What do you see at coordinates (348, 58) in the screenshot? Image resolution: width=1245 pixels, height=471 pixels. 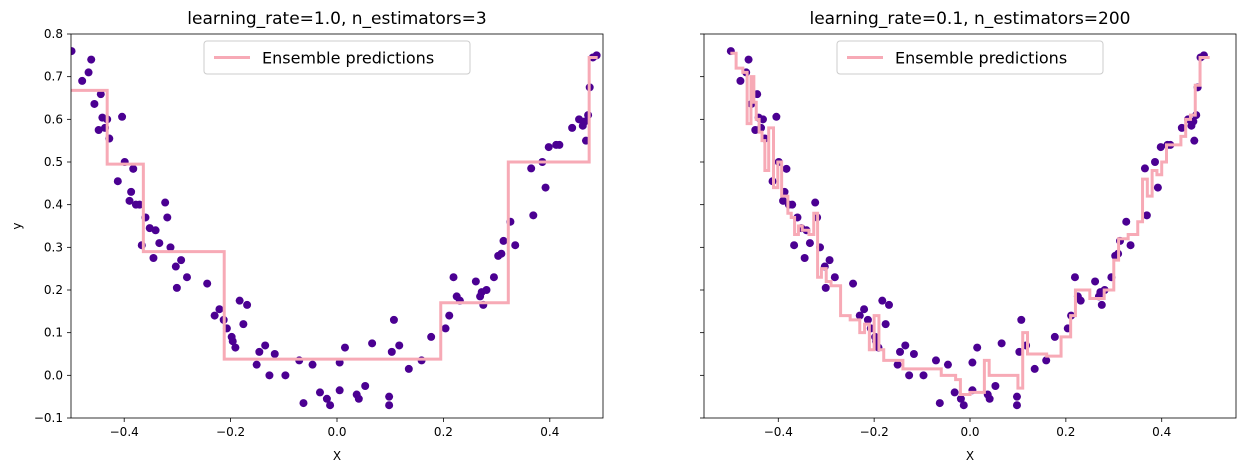 I see `left-legend-label: Ensemble predictions` at bounding box center [348, 58].